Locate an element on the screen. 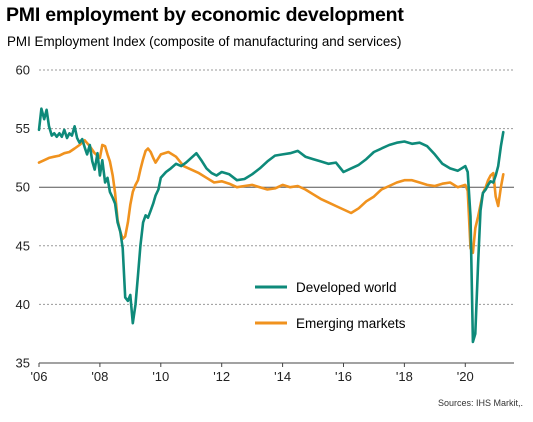 The width and height of the screenshot is (533, 422). y-tick-label: 55 is located at coordinates (23, 128).